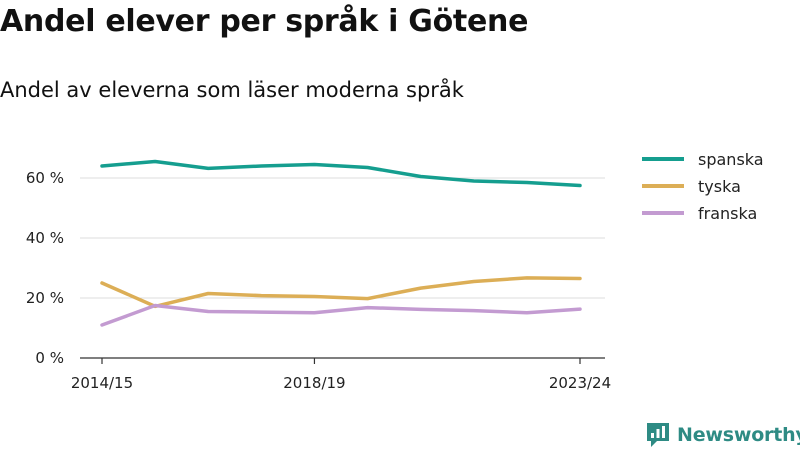 This screenshot has height=450, width=800. Describe the element at coordinates (731, 159) in the screenshot. I see `legend-label-spanska: spanska` at that location.